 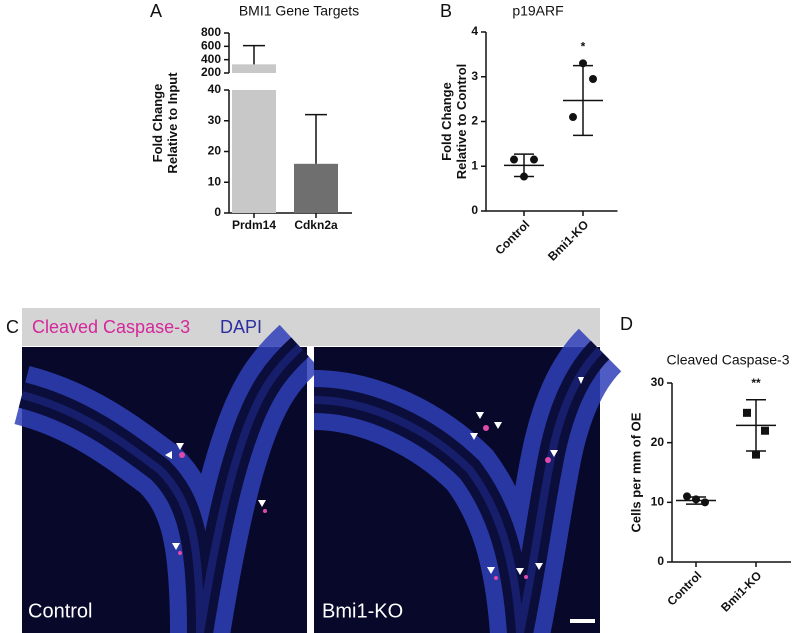 I want to click on chart-title: BMI1 Gene Targets, so click(x=299, y=11).